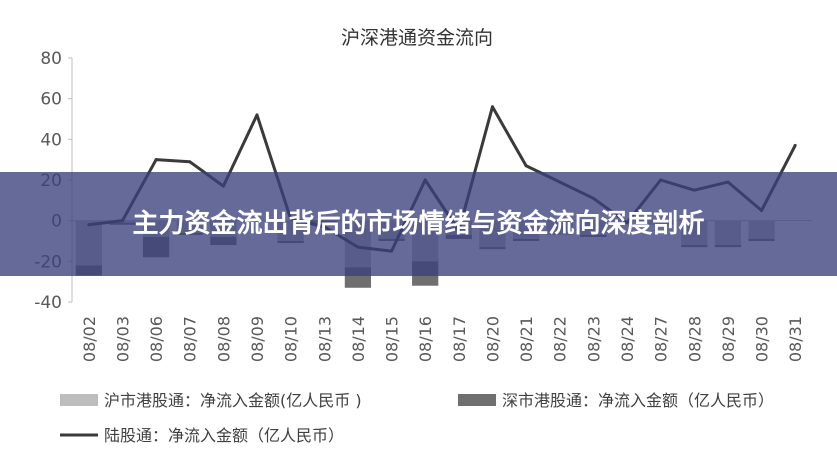 The image size is (837, 451). What do you see at coordinates (51, 59) in the screenshot?
I see `y-tick-label: 80` at bounding box center [51, 59].